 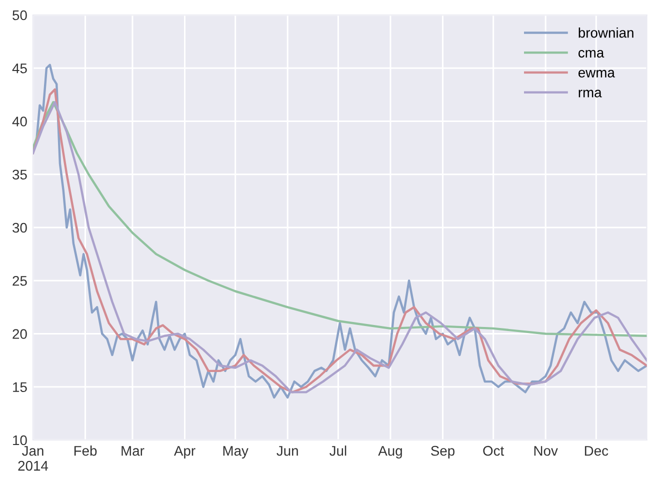 What do you see at coordinates (133, 451) in the screenshot?
I see `x-tick-label: Mar` at bounding box center [133, 451].